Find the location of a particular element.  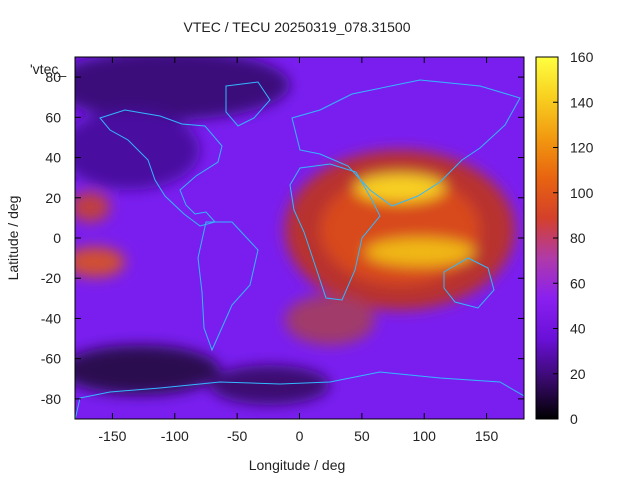

y-tick-label: 60 is located at coordinates (53, 117).